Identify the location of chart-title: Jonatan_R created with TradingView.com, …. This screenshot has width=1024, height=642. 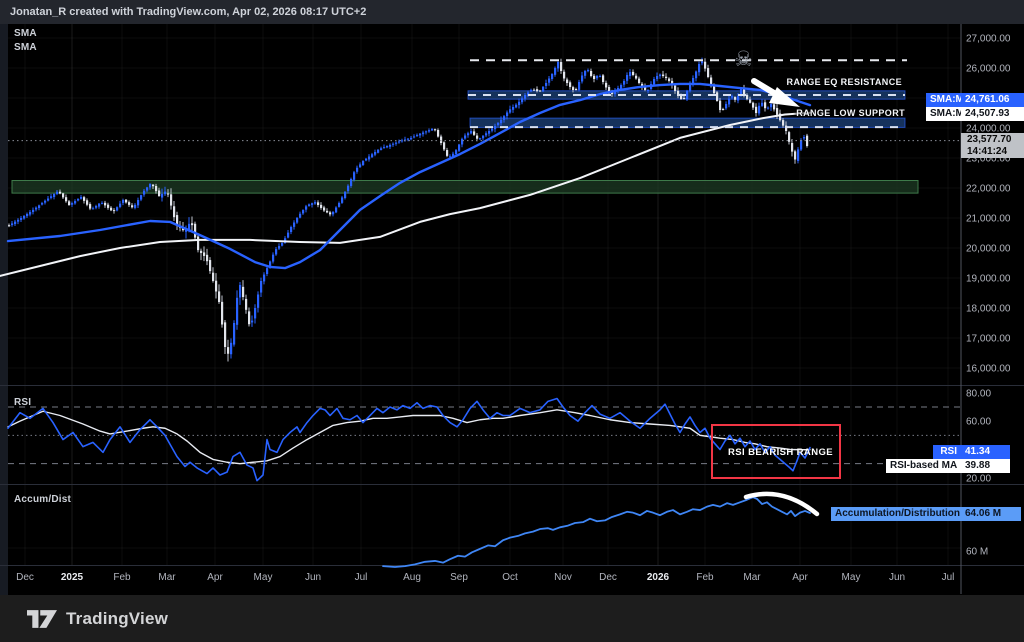
(188, 12).